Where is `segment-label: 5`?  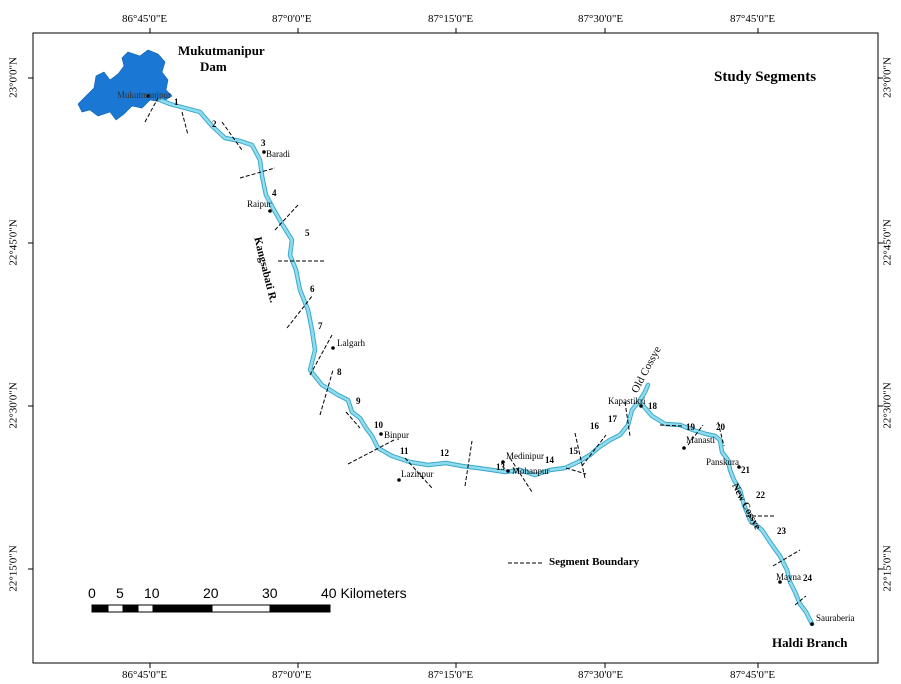 segment-label: 5 is located at coordinates (307, 233).